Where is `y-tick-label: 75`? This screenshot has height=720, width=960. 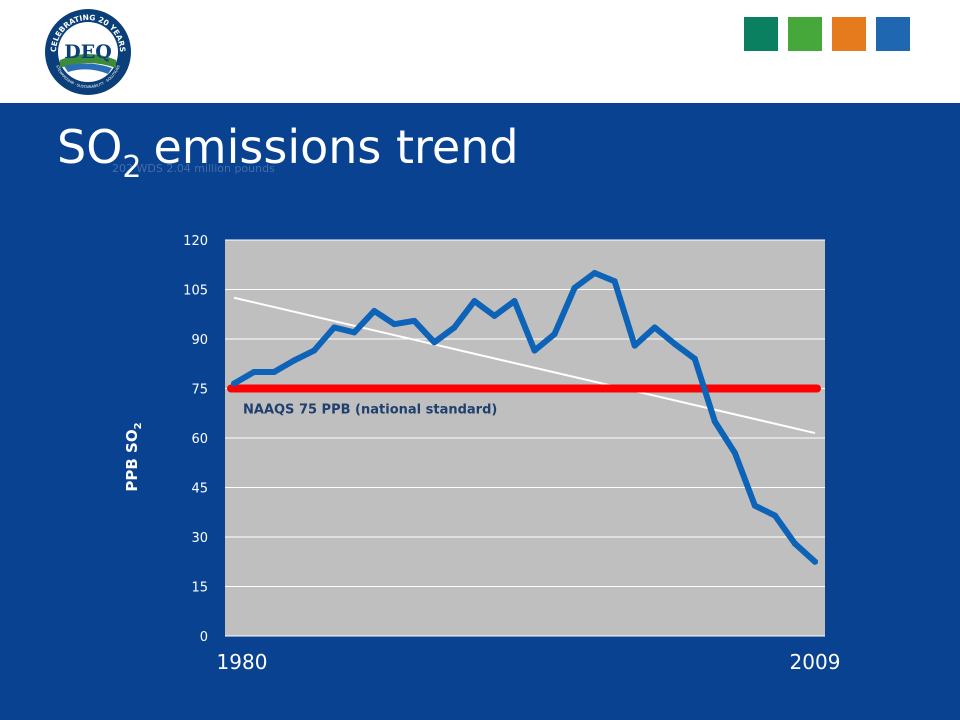 y-tick-label: 75 is located at coordinates (199, 390).